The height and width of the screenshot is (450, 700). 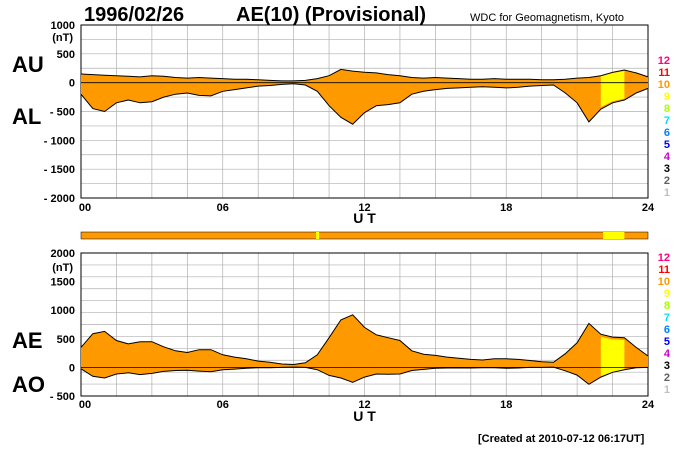 What do you see at coordinates (331, 15) in the screenshot?
I see `chart-title: AE(10) (Provisional)` at bounding box center [331, 15].